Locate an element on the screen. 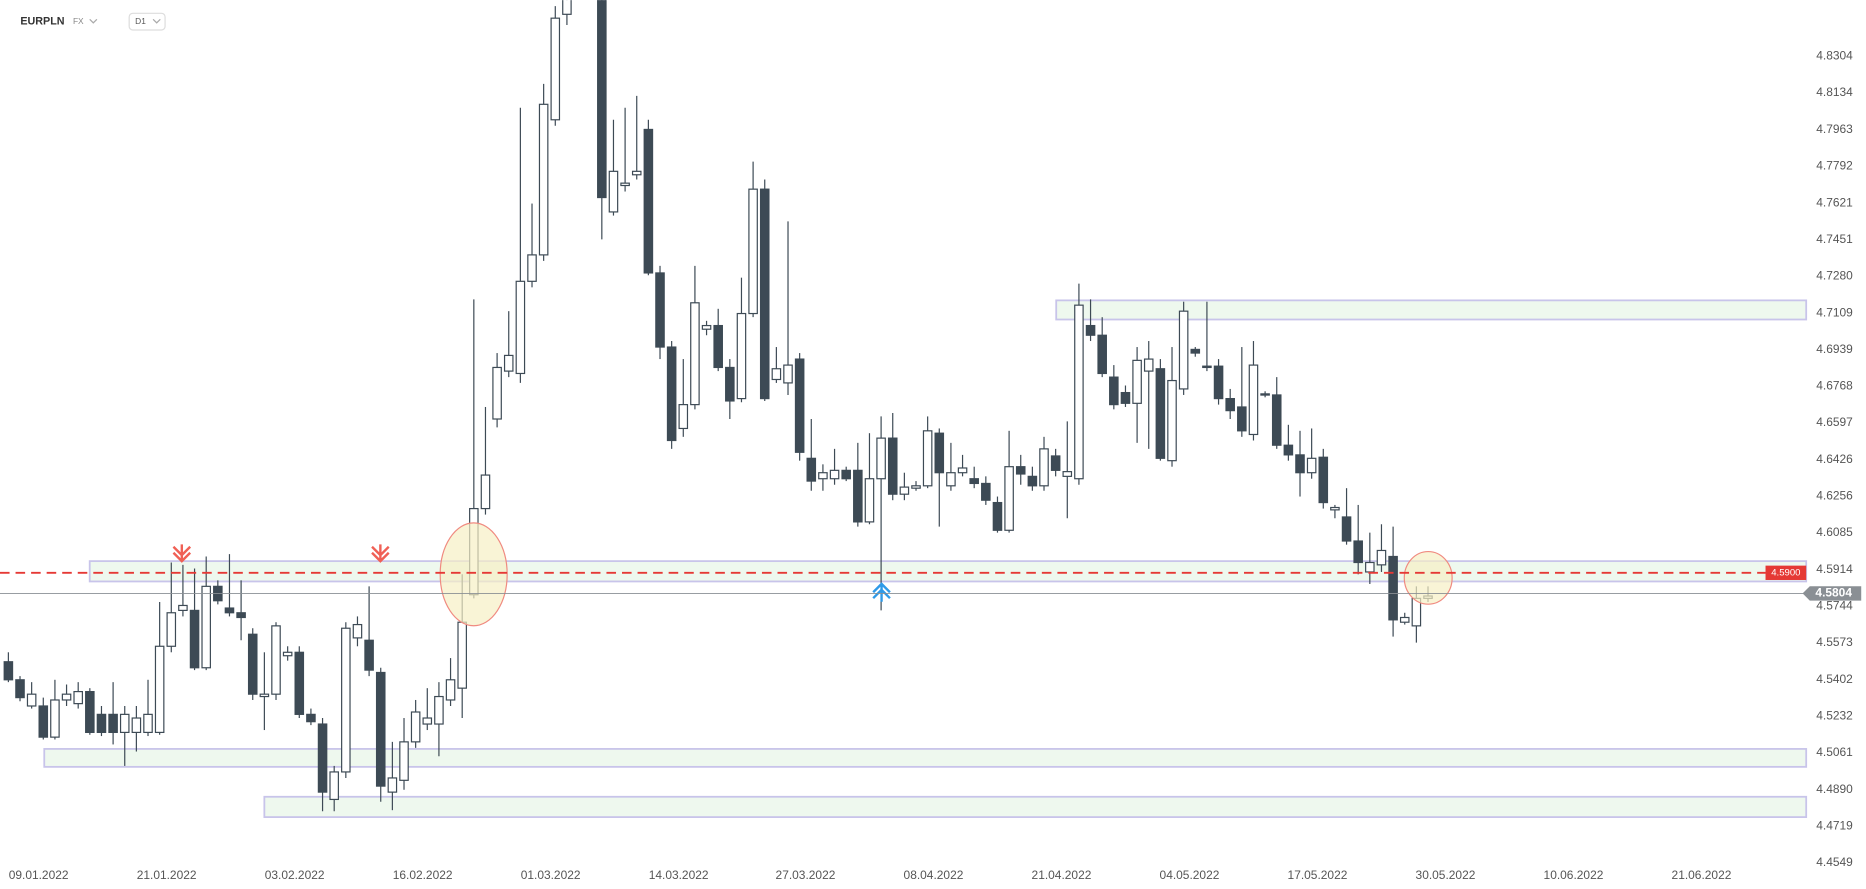 The image size is (1866, 889). x-tick-label: 03.02.2022 is located at coordinates (295, 875).